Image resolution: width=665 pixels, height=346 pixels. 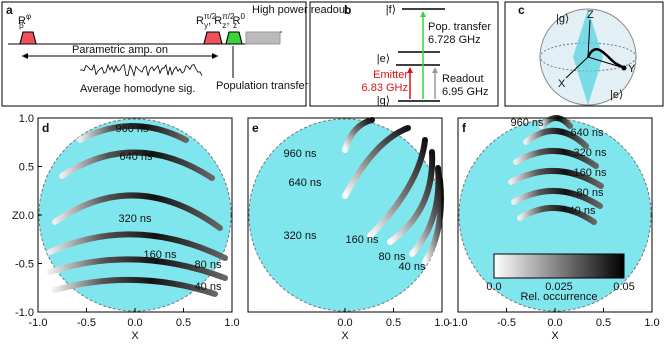 I want to click on colorbar-tick: 0.05, so click(x=623, y=287).